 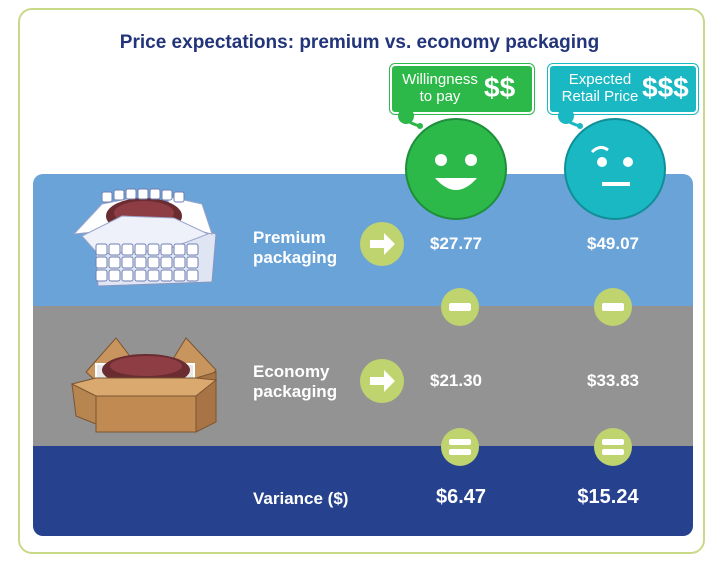 What do you see at coordinates (295, 391) in the screenshot?
I see `economy-label-line2: packaging` at bounding box center [295, 391].